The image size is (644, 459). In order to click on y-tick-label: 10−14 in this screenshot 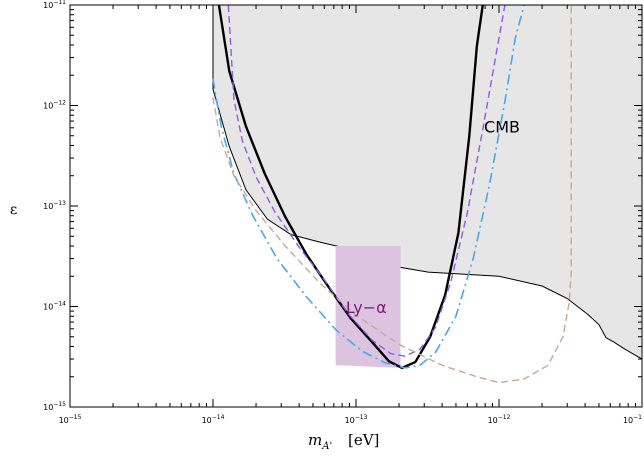, I will do `click(54, 306)`.